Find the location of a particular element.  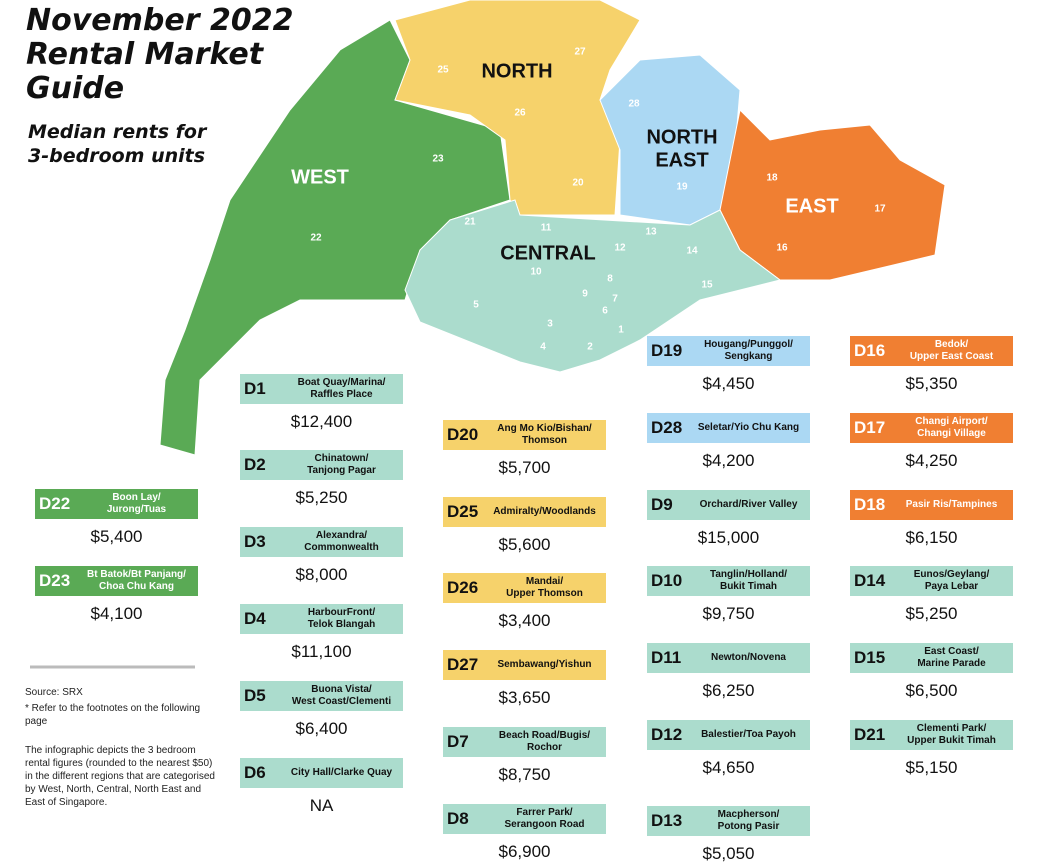

district-name: Boon Lay/Jurong/Tuas is located at coordinates (136, 504).